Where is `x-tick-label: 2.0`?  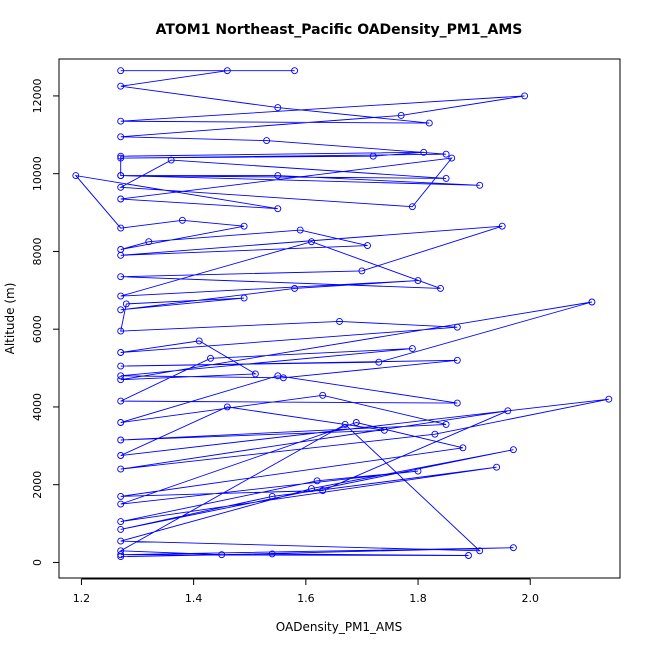 x-tick-label: 2.0 is located at coordinates (530, 598).